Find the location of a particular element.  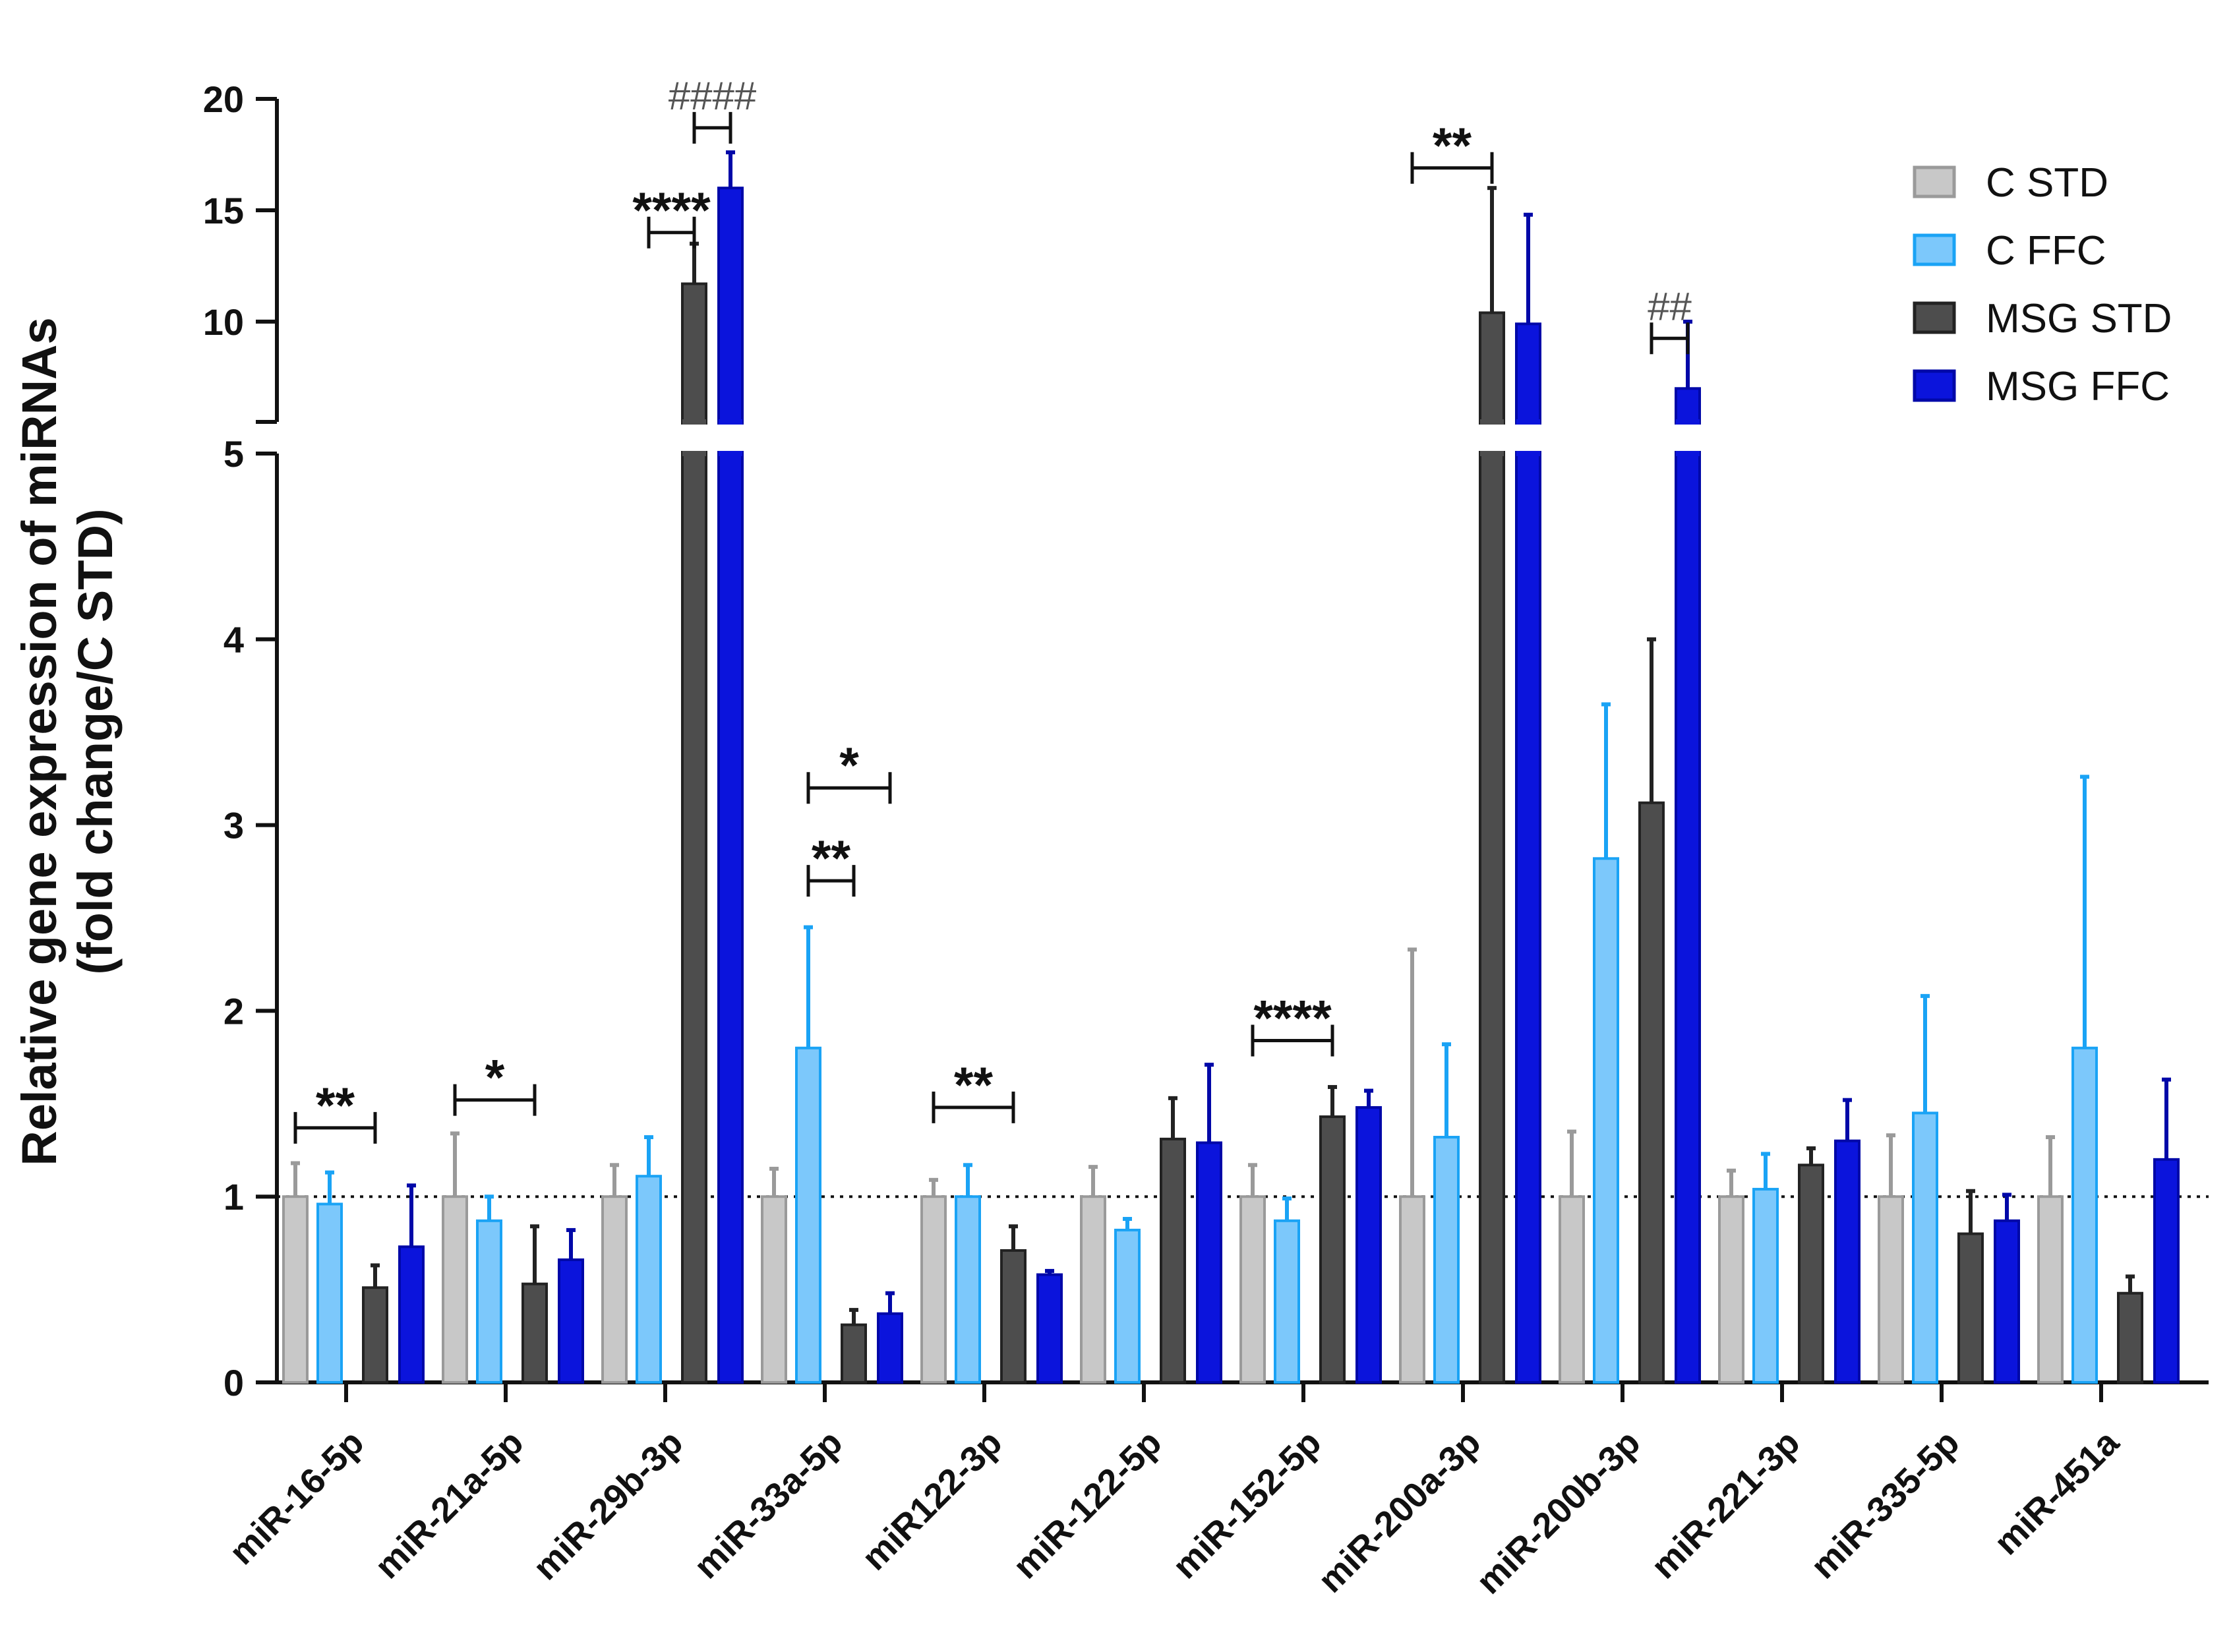

category-label: miR-451a is located at coordinates (2056, 1492).